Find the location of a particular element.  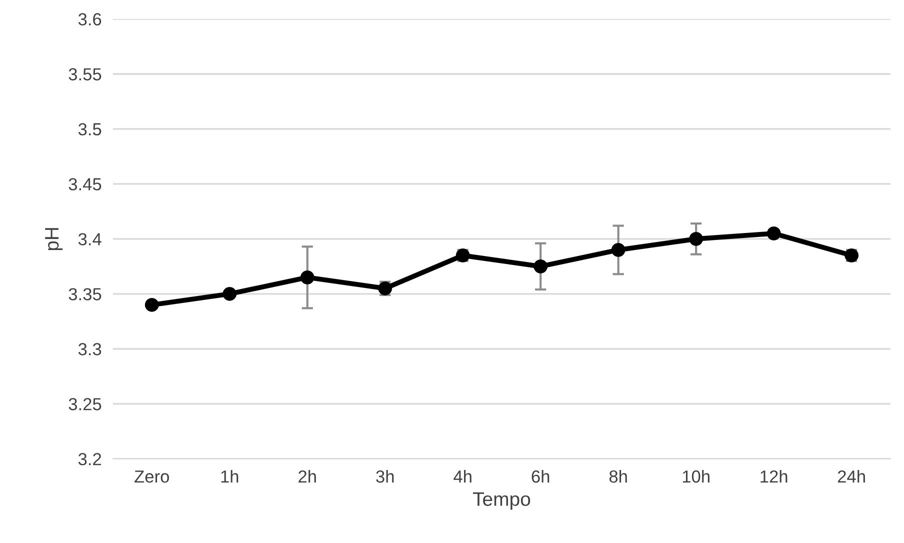

x-tick-label: 24h is located at coordinates (851, 476).